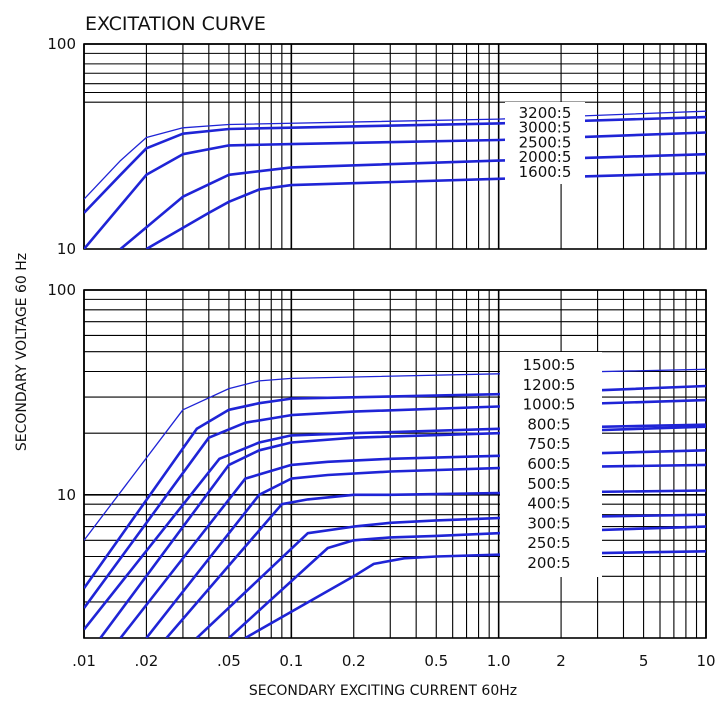 This screenshot has width=717, height=703. Describe the element at coordinates (354, 661) in the screenshot. I see `x-tick-0-2: 0.2` at that location.